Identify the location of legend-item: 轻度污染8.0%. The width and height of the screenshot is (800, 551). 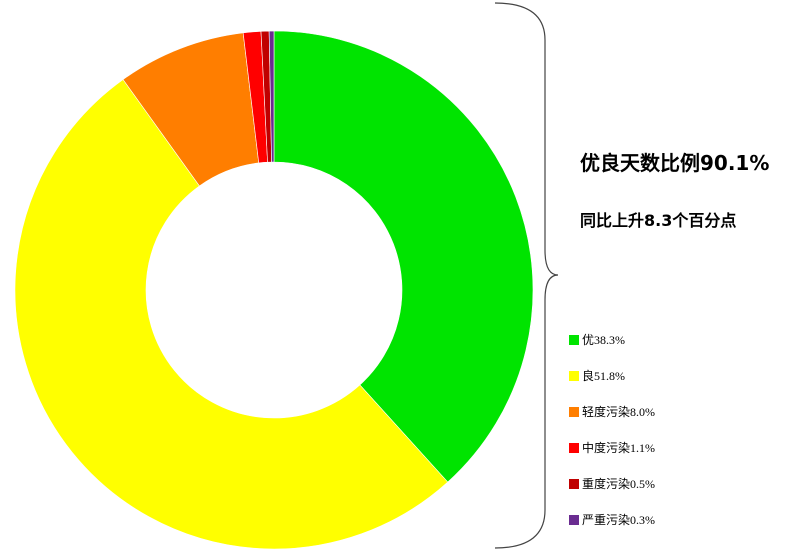
(612, 422).